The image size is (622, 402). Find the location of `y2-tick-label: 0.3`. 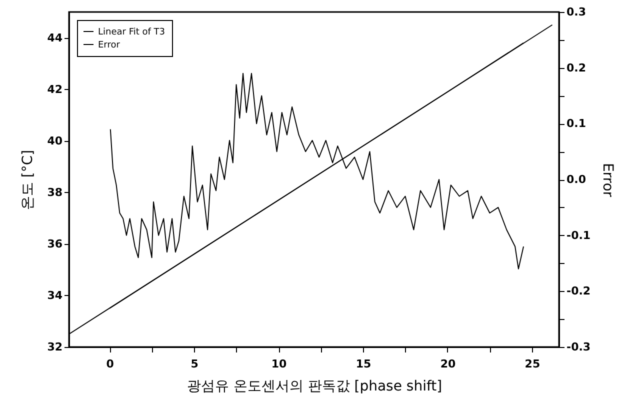

y2-tick-label: 0.3 is located at coordinates (576, 12).